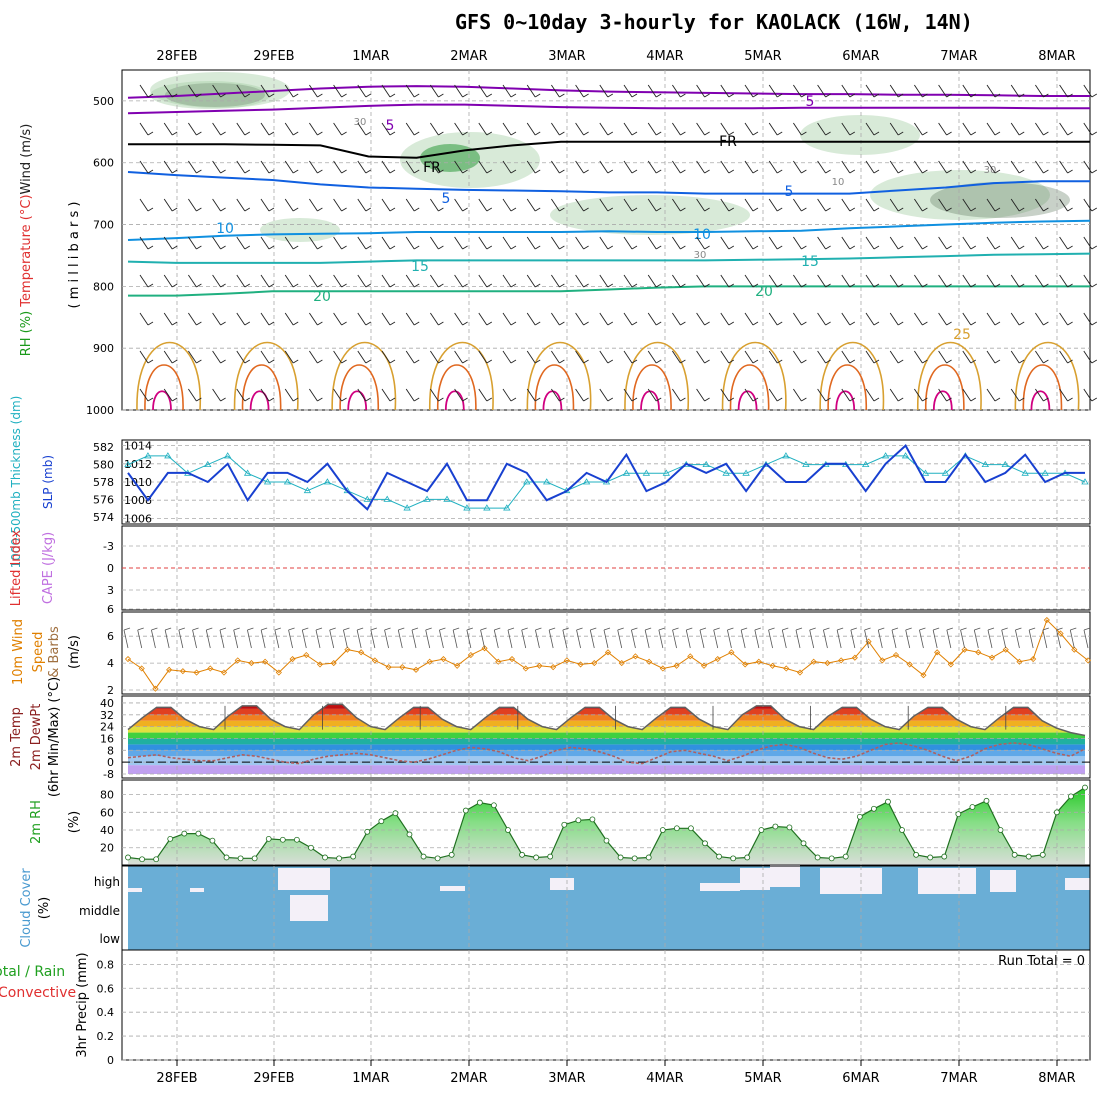  I want to click on x-tick-label-top: 29FEB, so click(273, 56).